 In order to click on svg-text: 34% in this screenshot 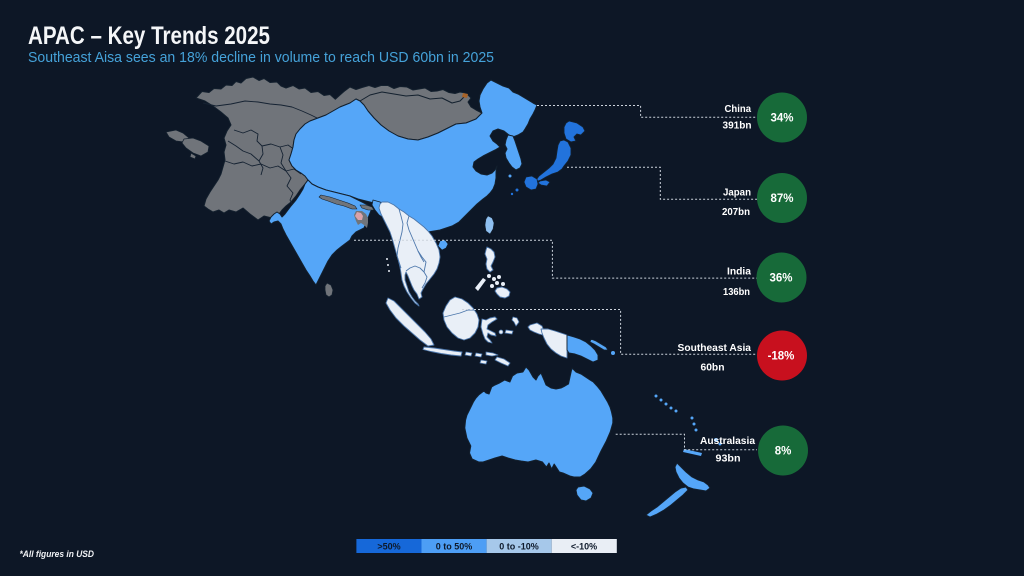, I will do `click(781, 119)`.